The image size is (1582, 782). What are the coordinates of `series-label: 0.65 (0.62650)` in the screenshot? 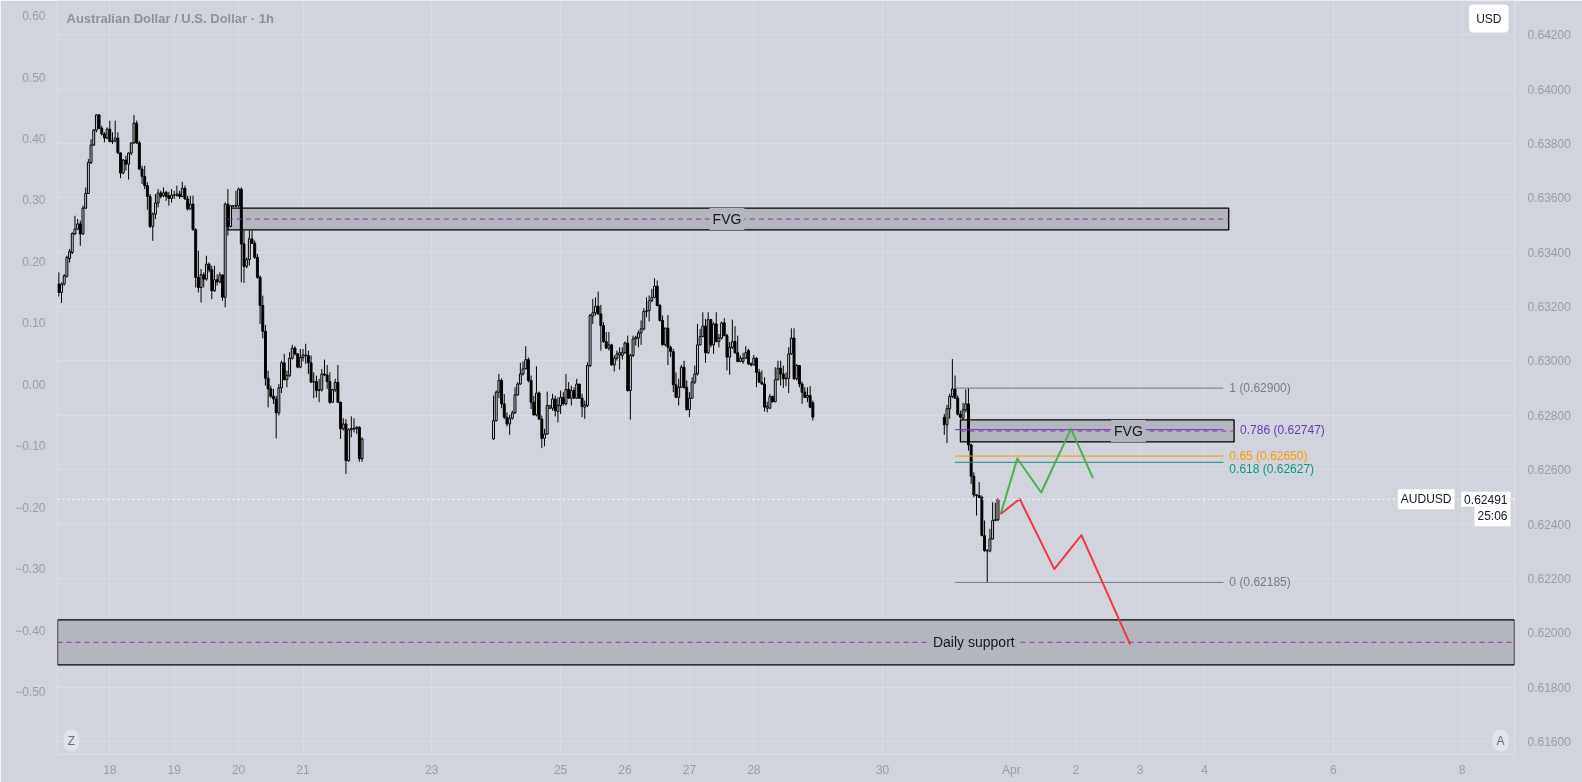 It's located at (1268, 456).